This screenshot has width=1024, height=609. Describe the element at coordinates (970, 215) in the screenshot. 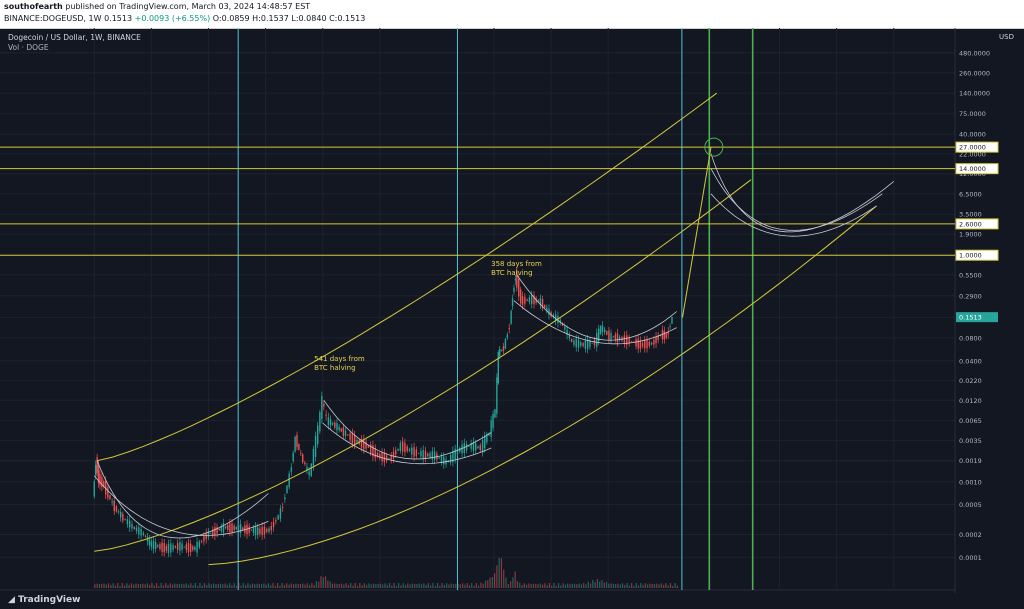

I see `y-tick-label: 3.5000` at that location.